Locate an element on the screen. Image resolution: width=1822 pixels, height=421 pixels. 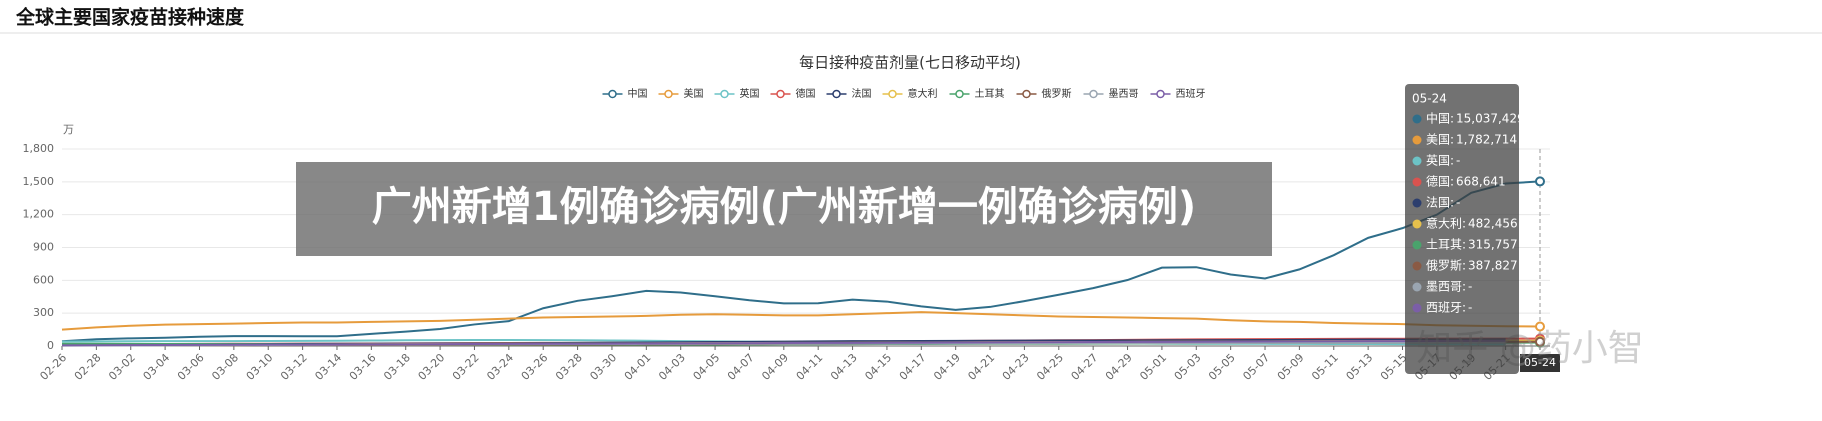
x-tick-label: 04-19 is located at coordinates (947, 367).